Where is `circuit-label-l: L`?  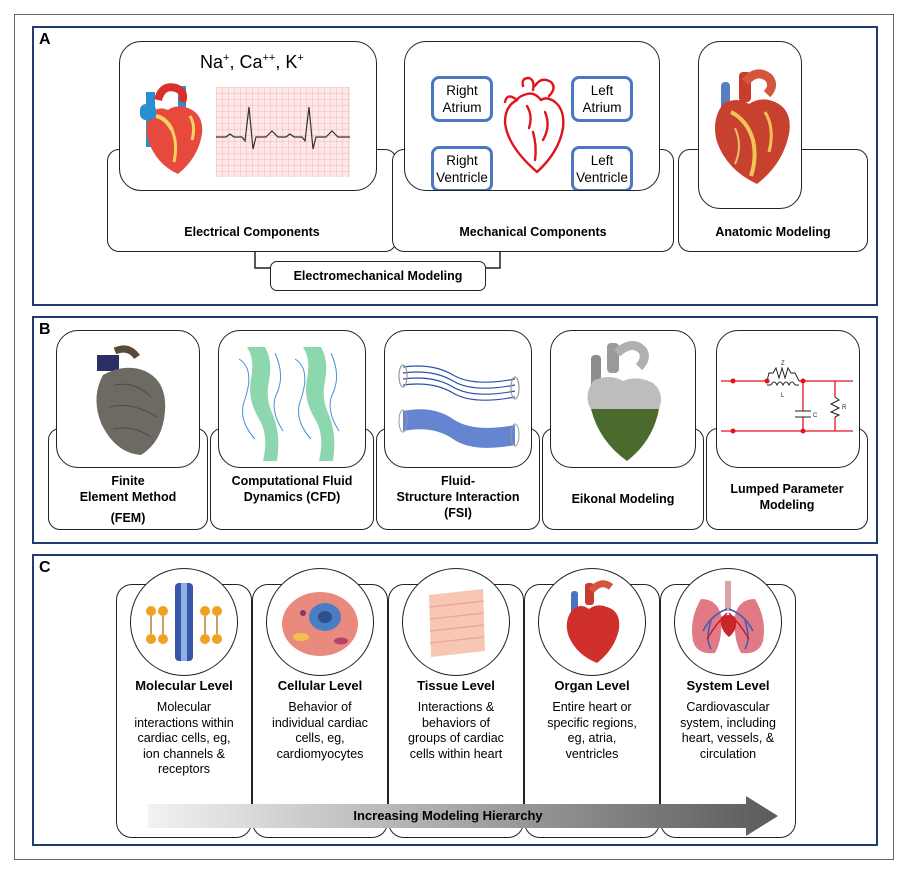 circuit-label-l: L is located at coordinates (783, 396).